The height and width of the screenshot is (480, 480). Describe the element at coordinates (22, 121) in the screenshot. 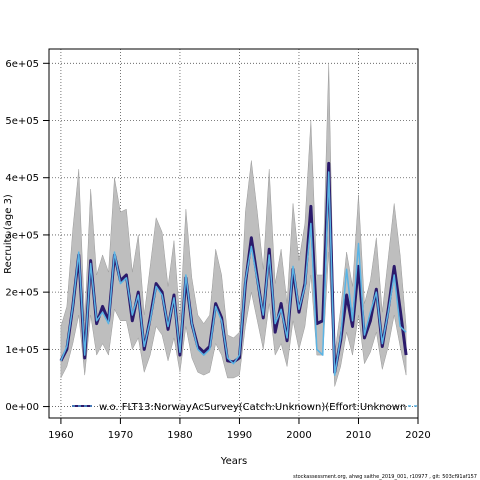

I see `y-tick-label: 5e+05` at that location.